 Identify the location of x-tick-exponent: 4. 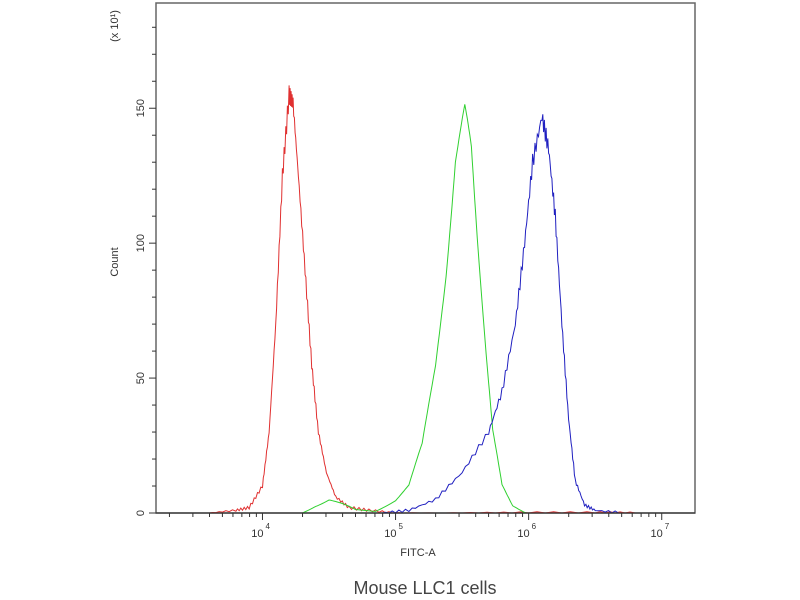
(267, 526).